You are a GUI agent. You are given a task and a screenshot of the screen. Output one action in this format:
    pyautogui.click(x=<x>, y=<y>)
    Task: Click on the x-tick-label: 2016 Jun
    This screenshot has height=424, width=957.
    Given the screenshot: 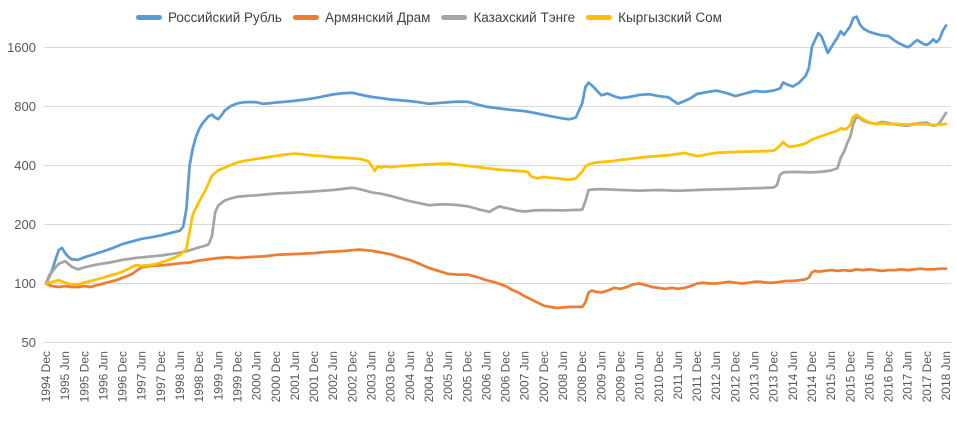 What is the action you would take?
    pyautogui.click(x=869, y=375)
    